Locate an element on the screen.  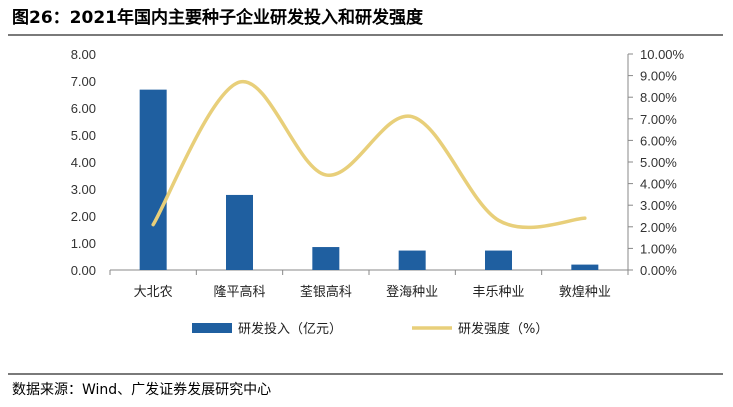
category-label: 大北农 is located at coordinates (153, 292).